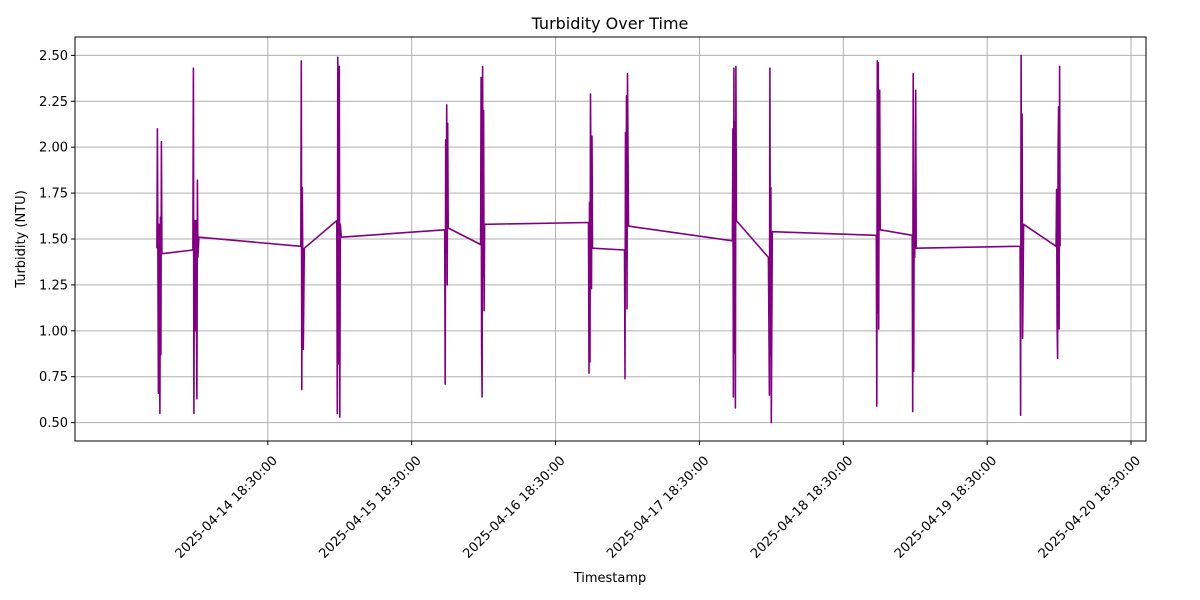 Image resolution: width=1200 pixels, height=600 pixels. What do you see at coordinates (53, 148) in the screenshot?
I see `y-tick-label: 2.00` at bounding box center [53, 148].